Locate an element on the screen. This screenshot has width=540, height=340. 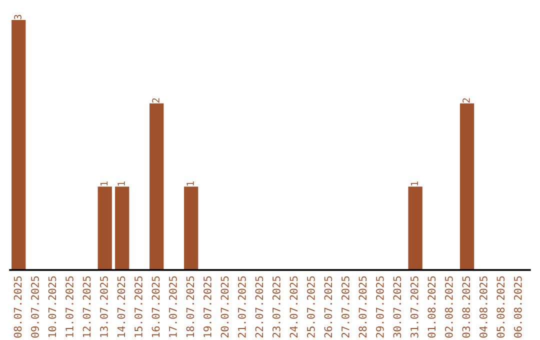
x-tick-label: 13.07.2025 is located at coordinates (104, 307).